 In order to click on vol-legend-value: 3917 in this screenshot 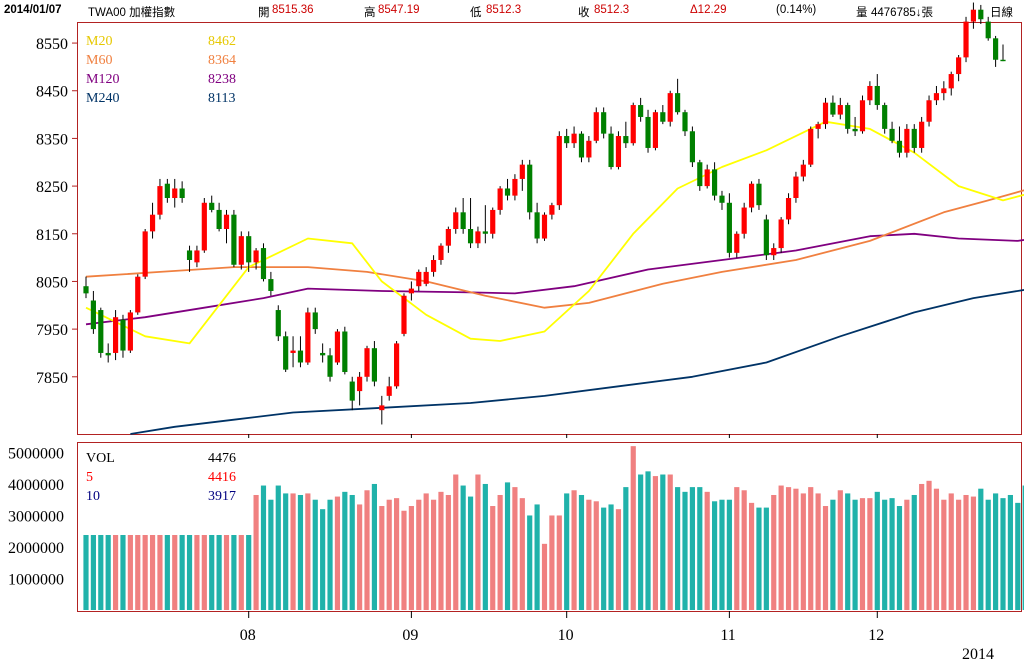, I will do `click(222, 496)`.